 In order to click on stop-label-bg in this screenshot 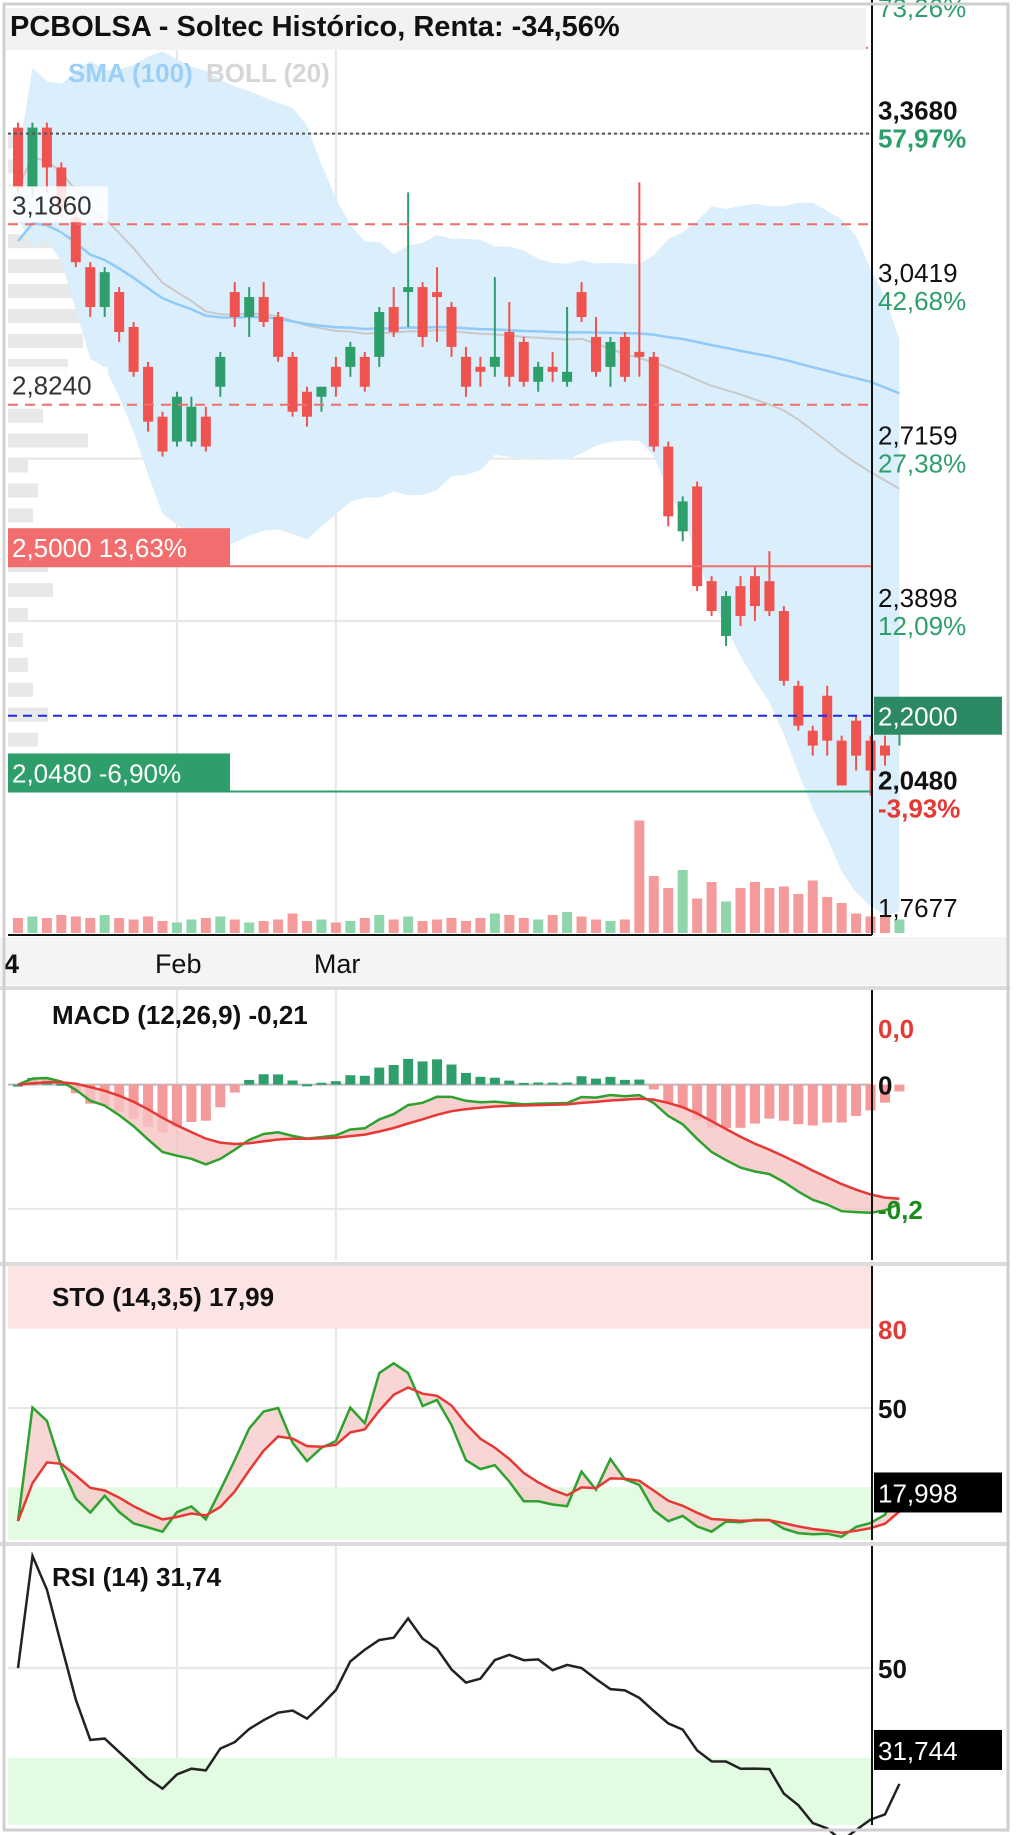, I will do `click(119, 547)`.